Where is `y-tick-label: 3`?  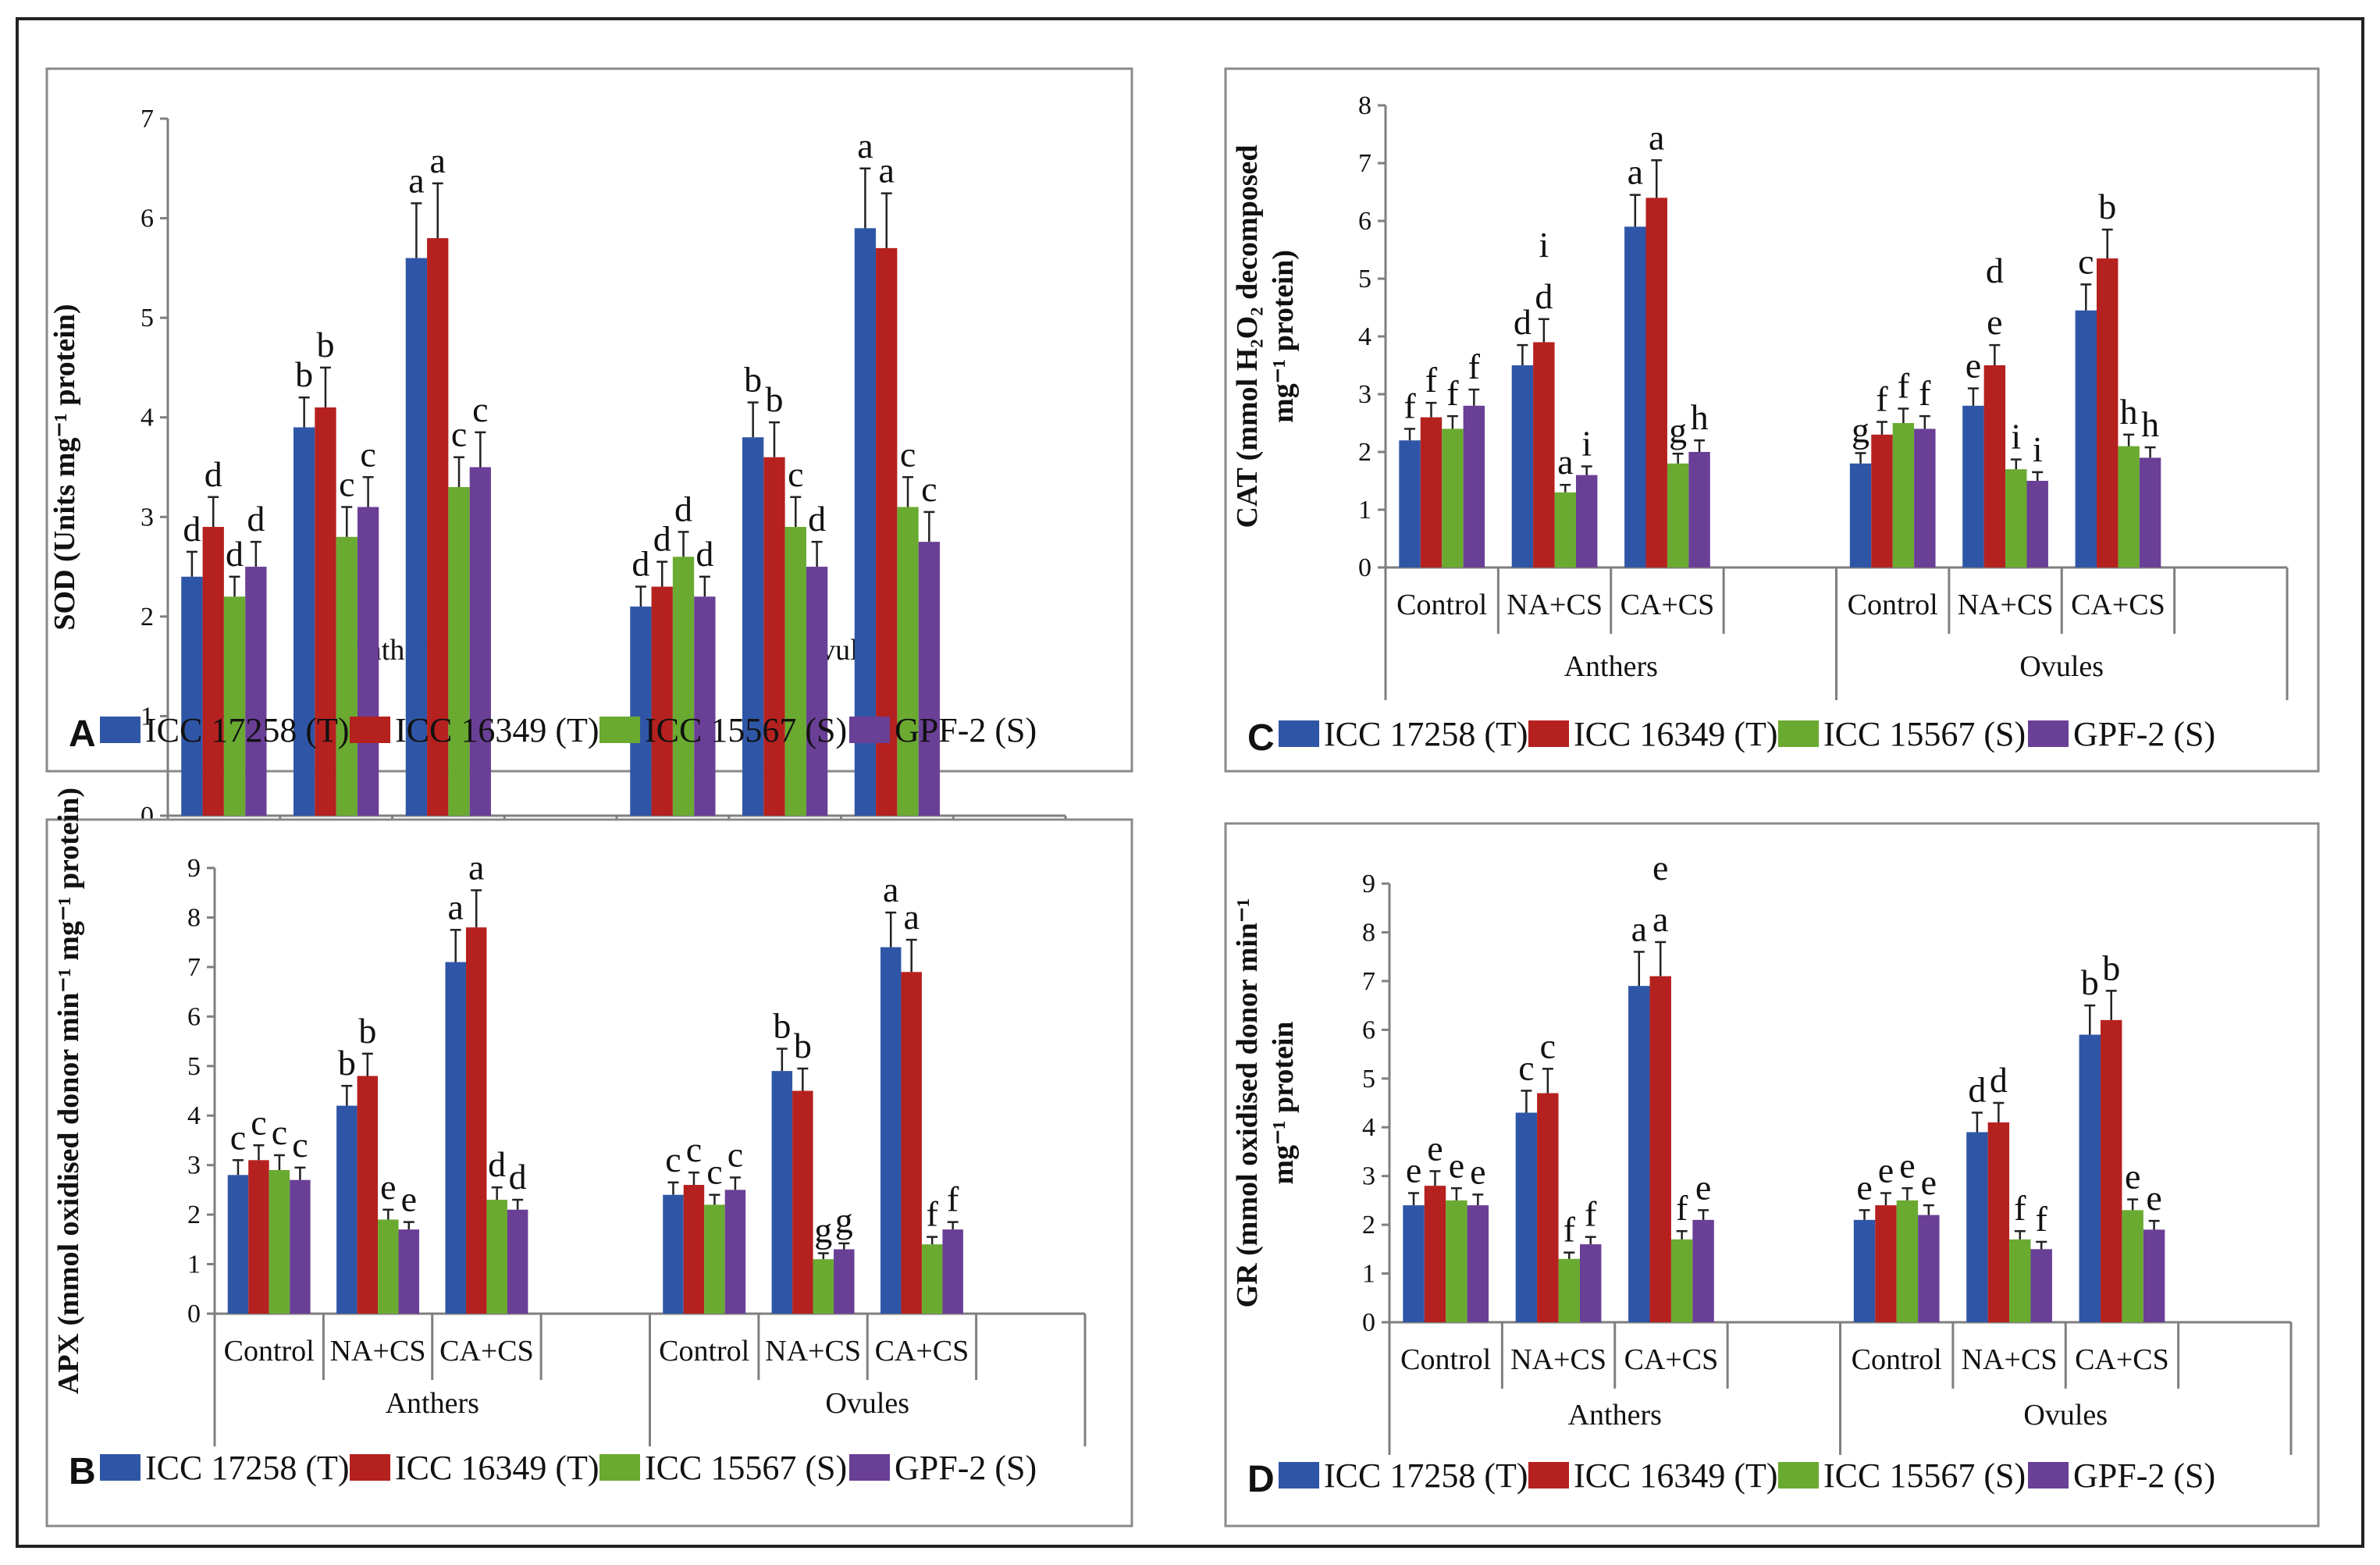
y-tick-label: 3 is located at coordinates (1368, 1176).